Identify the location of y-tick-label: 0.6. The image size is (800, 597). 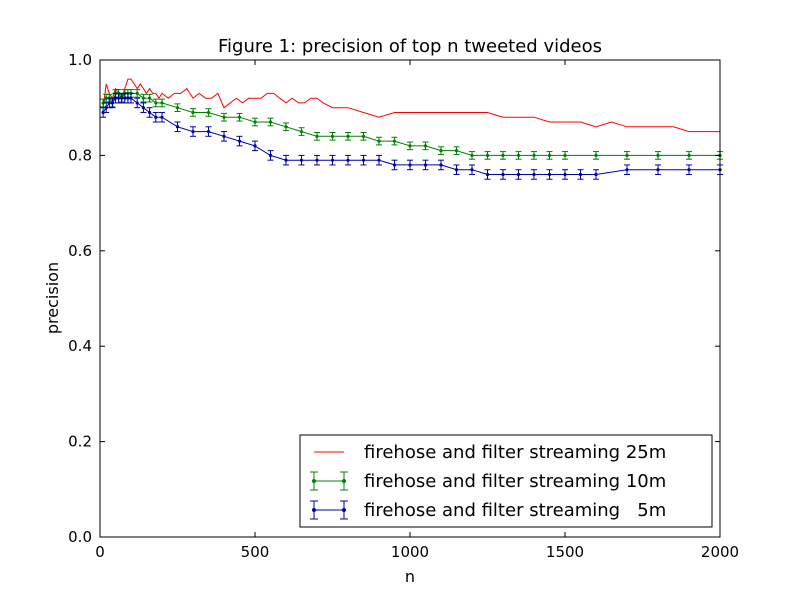
(80, 251).